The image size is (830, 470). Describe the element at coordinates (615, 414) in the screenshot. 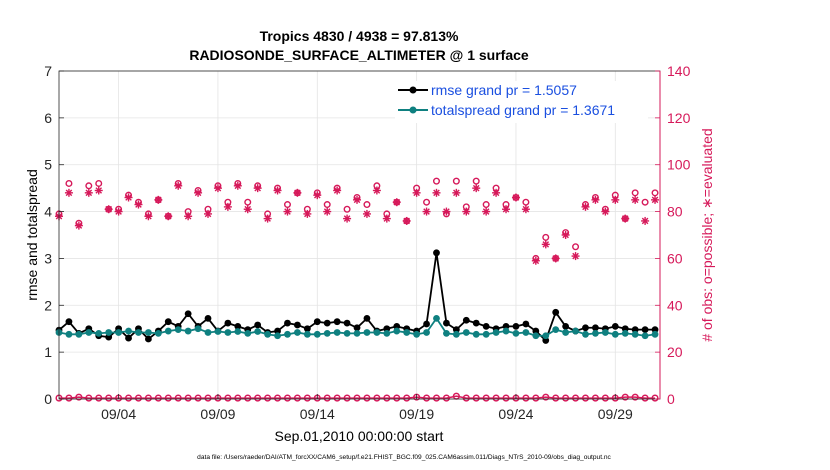

I see `x-tick-label: 09/29` at that location.